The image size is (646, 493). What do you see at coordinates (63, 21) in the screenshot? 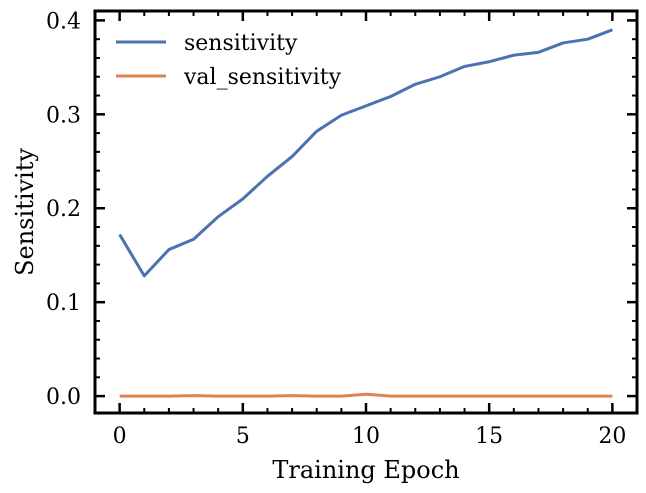
I see `y-tick-label: 0.4` at bounding box center [63, 21].